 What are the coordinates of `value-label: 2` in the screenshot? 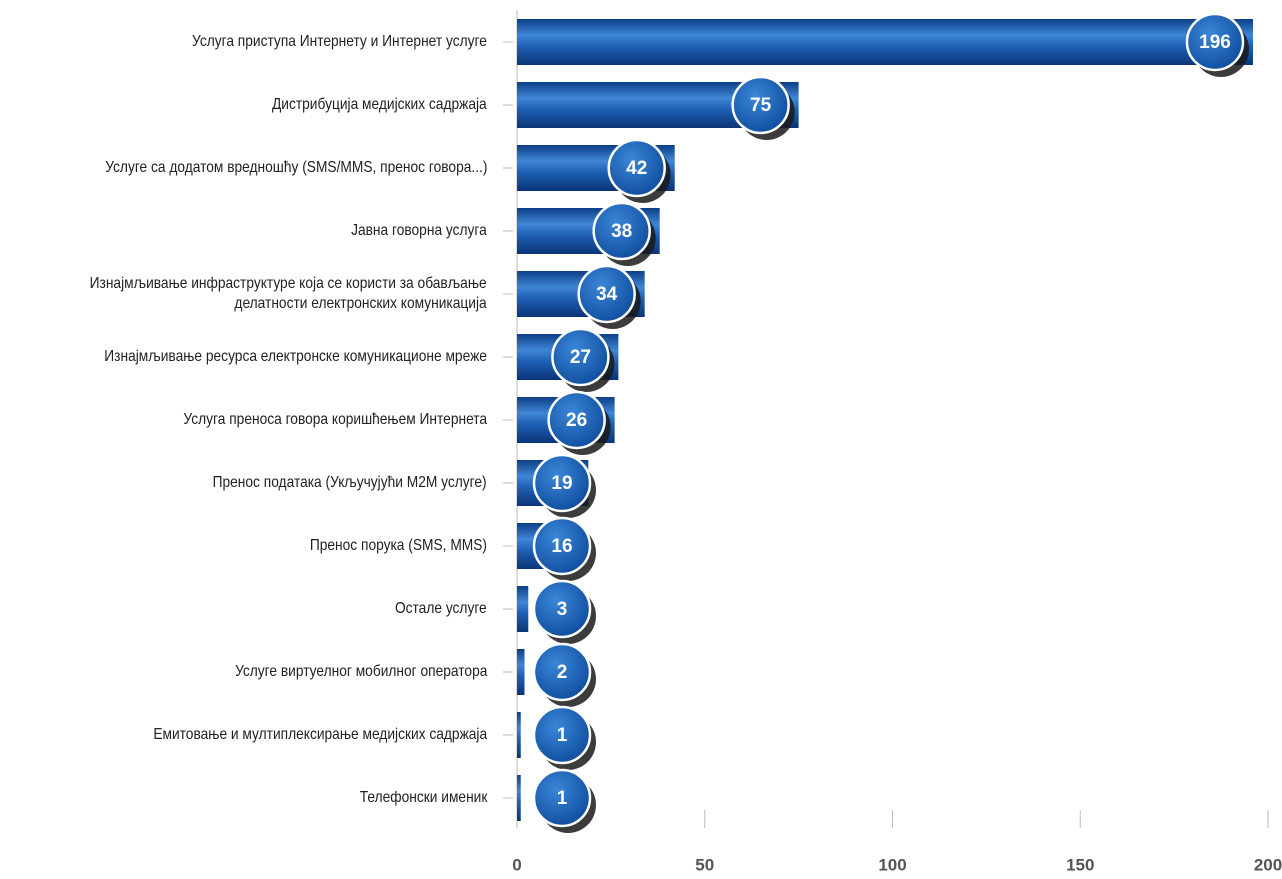 It's located at (562, 672).